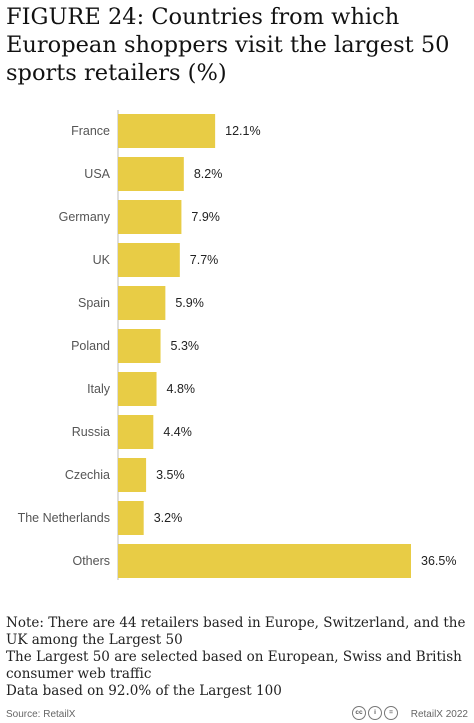 The width and height of the screenshot is (474, 723). I want to click on category-label: Spain, so click(94, 303).